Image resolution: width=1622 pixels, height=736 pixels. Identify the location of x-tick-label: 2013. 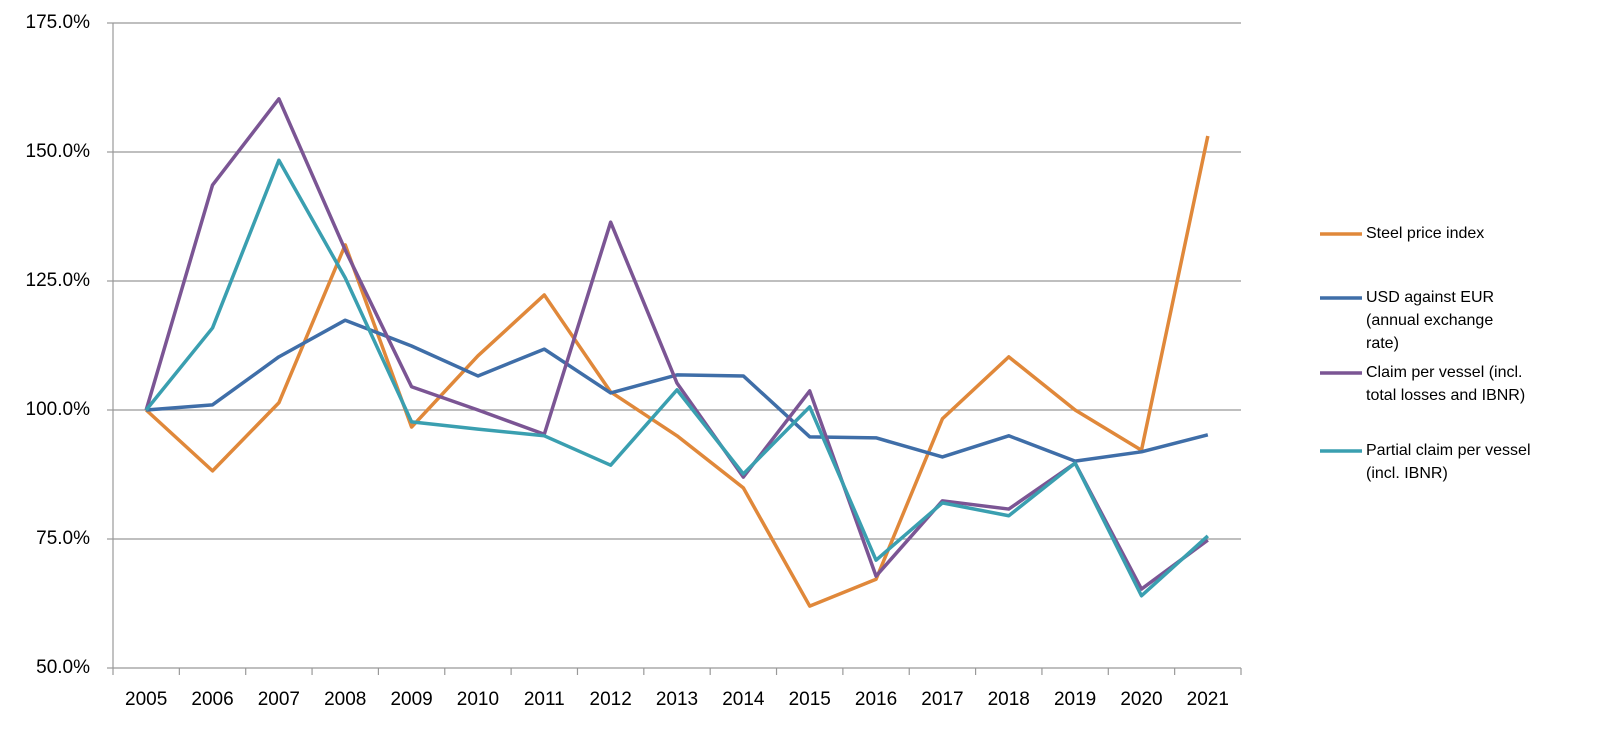
(677, 699).